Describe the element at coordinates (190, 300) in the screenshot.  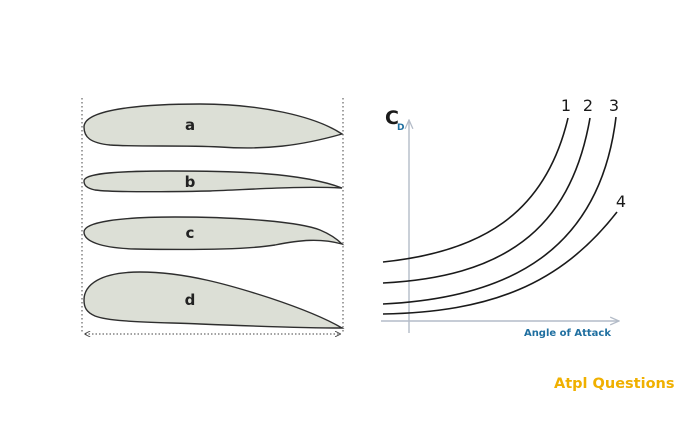
I see `airfoil-d-label: d` at that location.